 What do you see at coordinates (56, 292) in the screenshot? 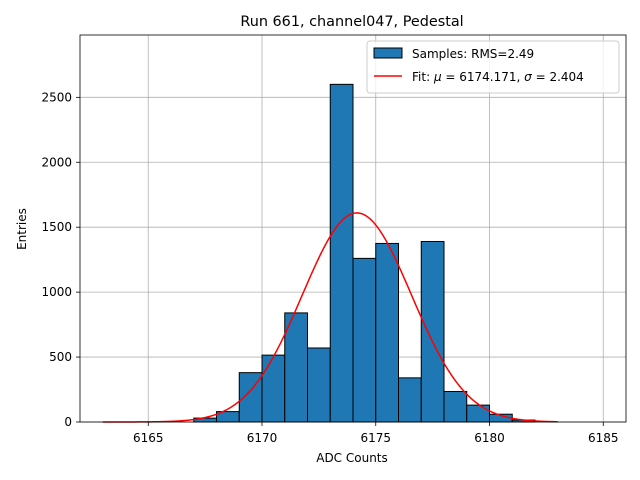
I see `y-tick-label: 1000` at bounding box center [56, 292].